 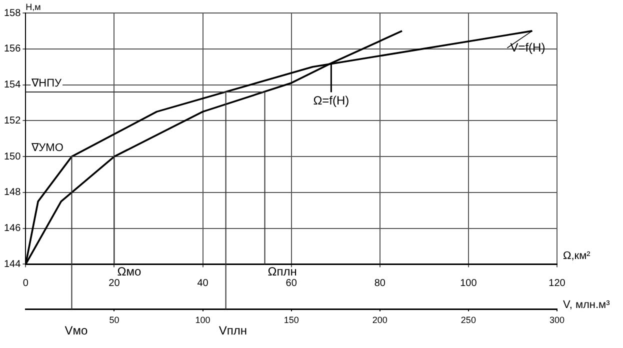 What do you see at coordinates (13, 85) in the screenshot?
I see `y-tick-label: 154` at bounding box center [13, 85].